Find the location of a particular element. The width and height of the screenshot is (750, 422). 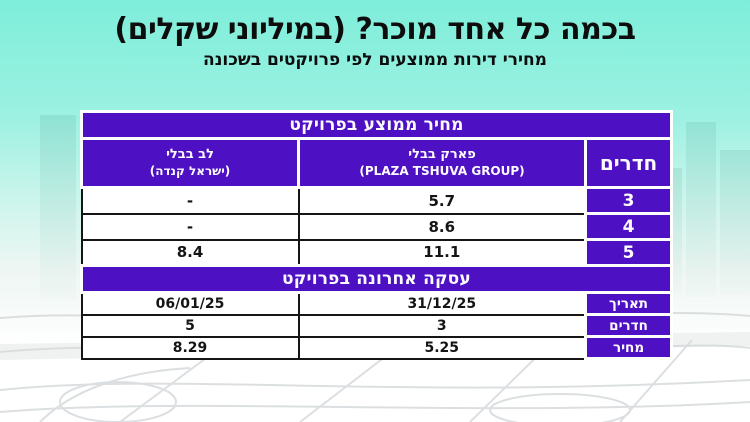

page-subtitle: מחירי דירות ממוצעים לפי פרויקטים בשכונה is located at coordinates (375, 59).